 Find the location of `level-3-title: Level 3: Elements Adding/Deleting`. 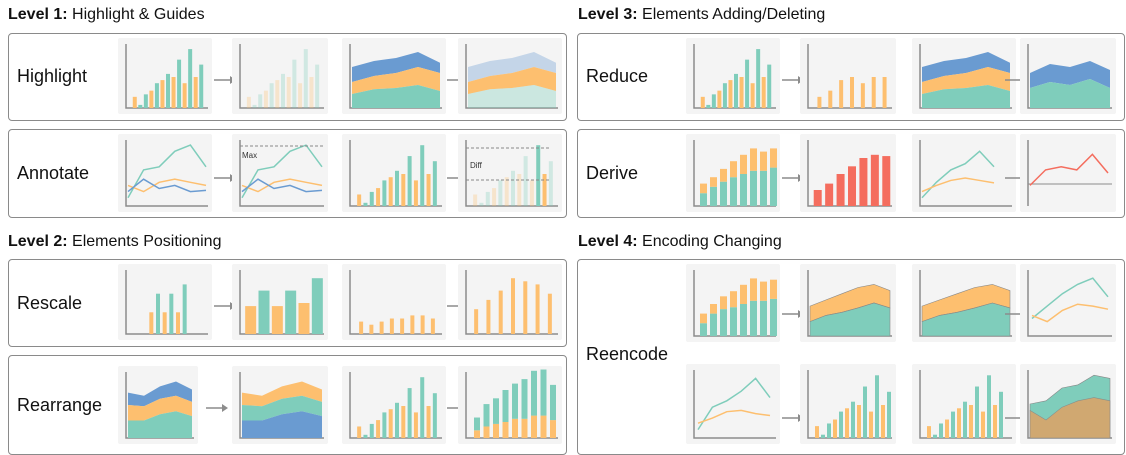

level-3-title: Level 3: Elements Adding/Deleting is located at coordinates (702, 14).